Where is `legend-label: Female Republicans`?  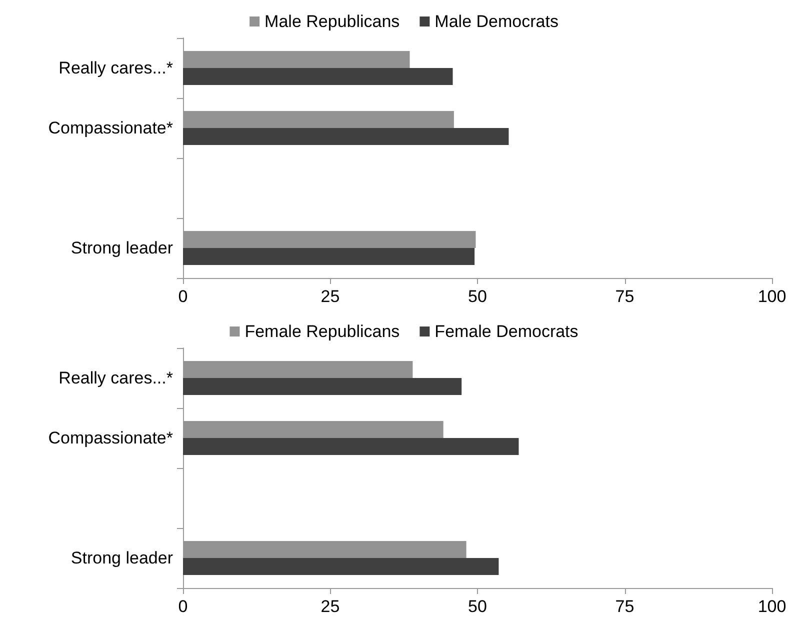 legend-label: Female Republicans is located at coordinates (322, 331).